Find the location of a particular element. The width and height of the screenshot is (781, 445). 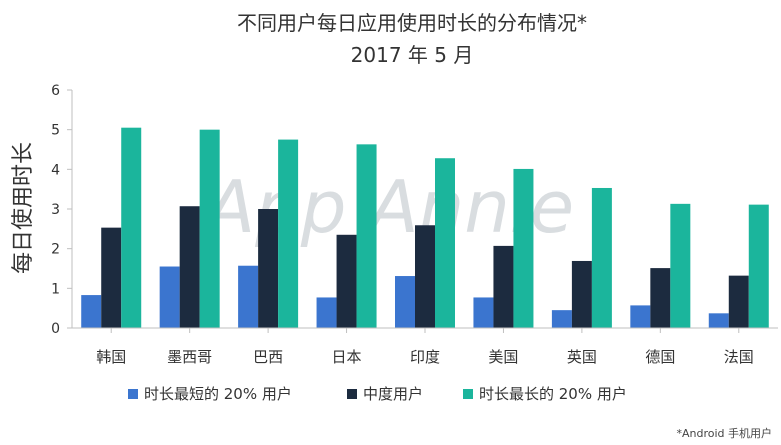

legend-label-3: 时长最长的 20% 用户 is located at coordinates (553, 394).